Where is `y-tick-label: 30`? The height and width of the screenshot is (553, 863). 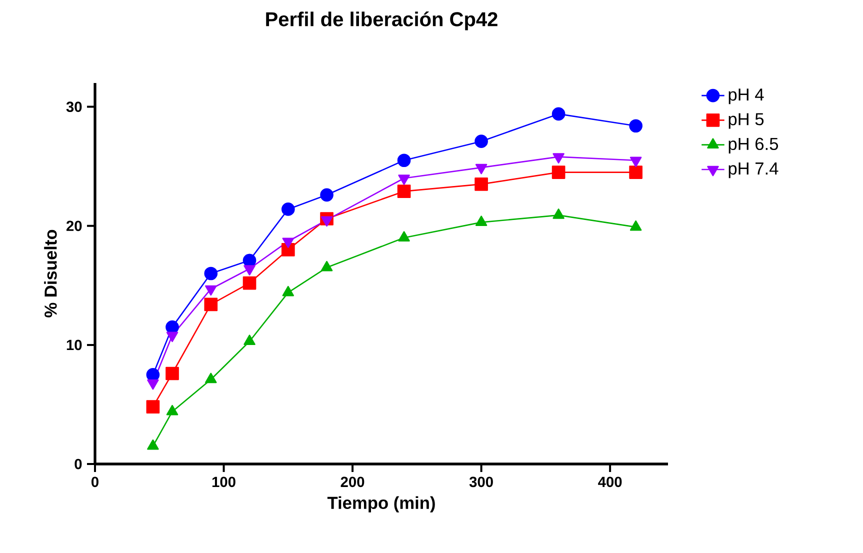 y-tick-label: 30 is located at coordinates (74, 107).